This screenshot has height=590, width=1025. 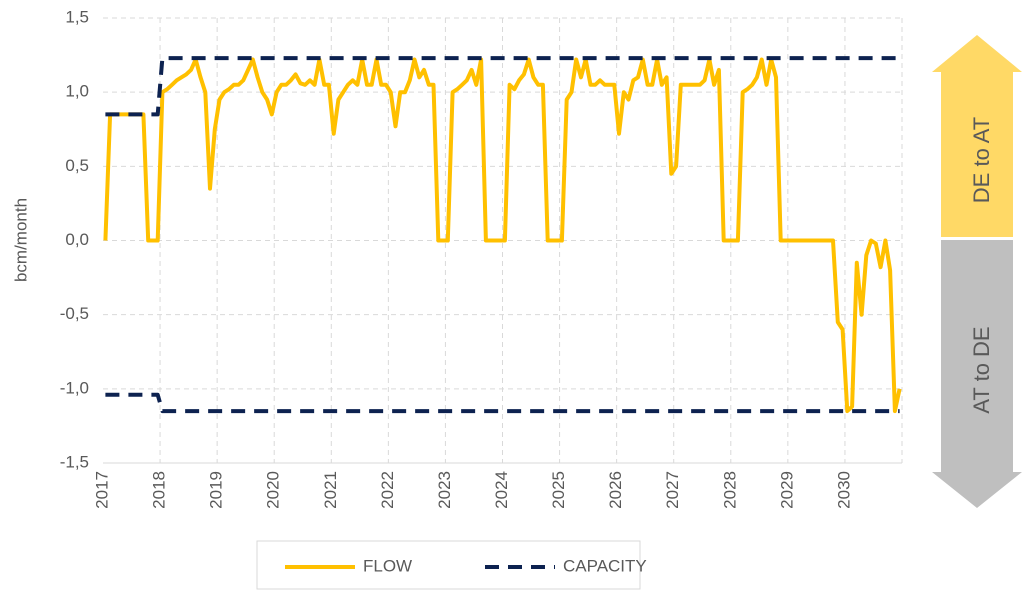 I want to click on legend-label: FLOW, so click(x=387, y=565).